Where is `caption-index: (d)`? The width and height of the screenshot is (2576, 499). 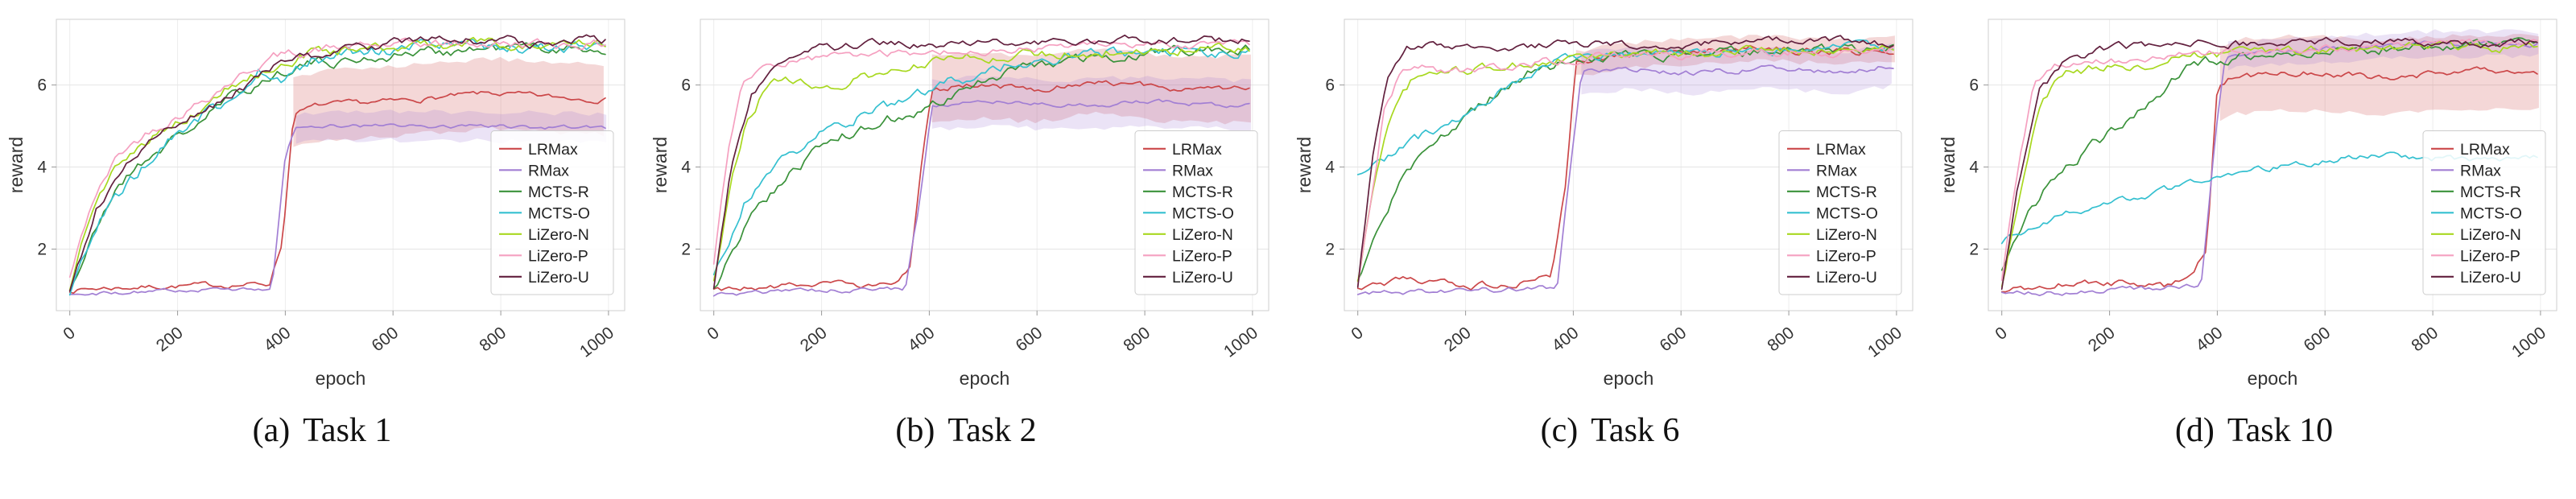
caption-index: (d) is located at coordinates (2194, 430).